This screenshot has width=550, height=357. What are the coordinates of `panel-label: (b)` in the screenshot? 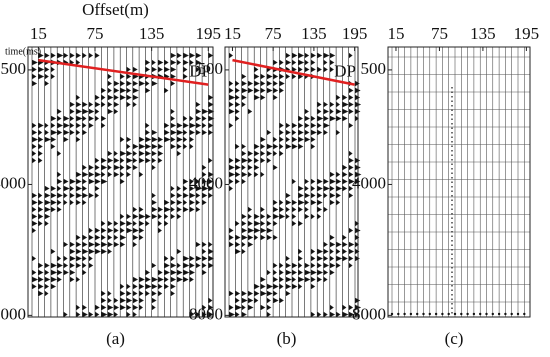 It's located at (287, 338).